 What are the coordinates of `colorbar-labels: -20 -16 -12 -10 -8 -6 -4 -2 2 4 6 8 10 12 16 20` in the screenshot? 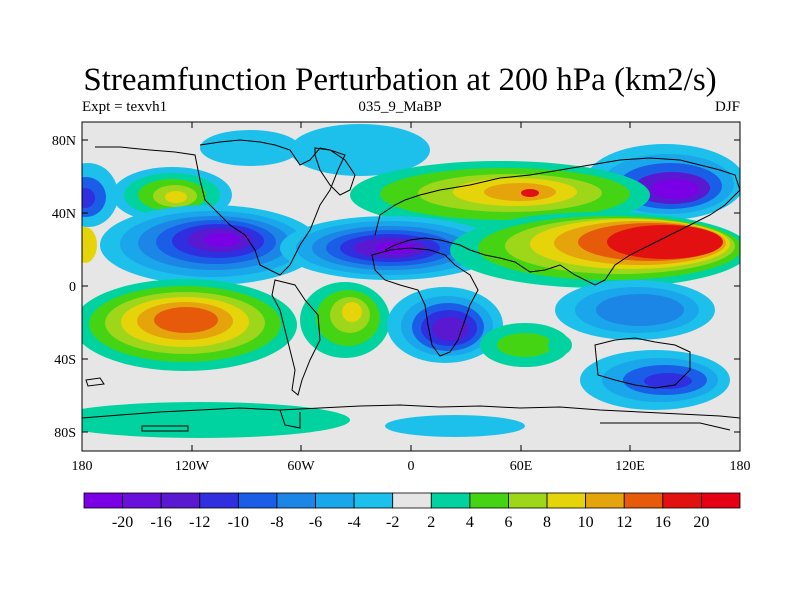 It's located at (410, 522).